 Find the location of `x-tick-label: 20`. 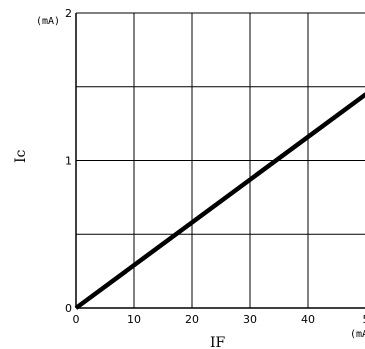

x-tick-label: 20 is located at coordinates (192, 319).